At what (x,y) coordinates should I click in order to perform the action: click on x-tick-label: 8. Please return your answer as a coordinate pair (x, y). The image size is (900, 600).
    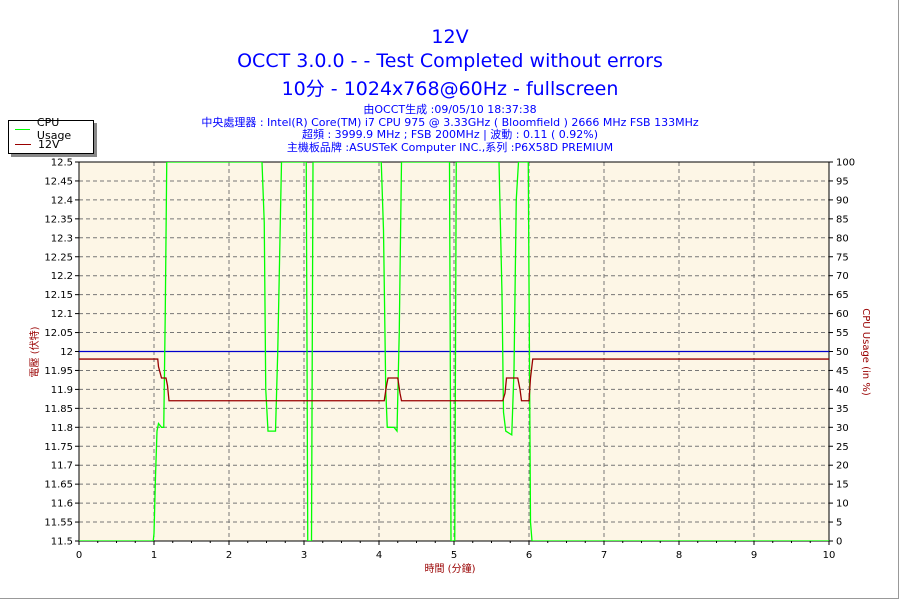
    Looking at the image, I should click on (679, 555).